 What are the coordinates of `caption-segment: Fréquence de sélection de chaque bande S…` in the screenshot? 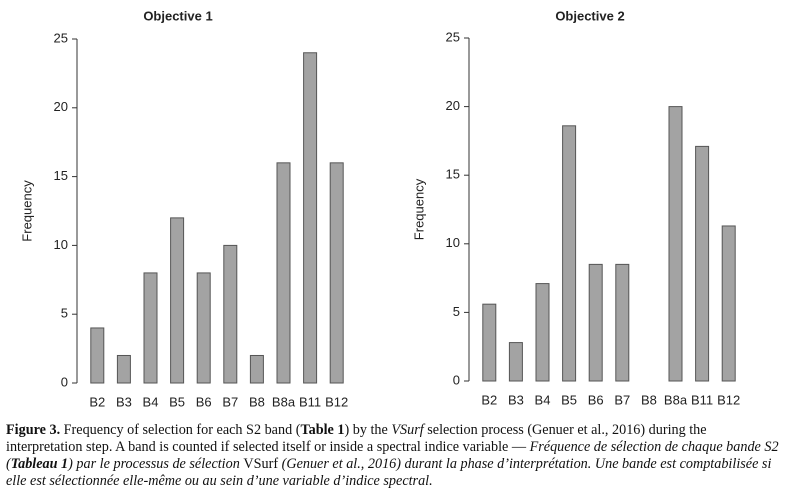 It's located at (392, 455).